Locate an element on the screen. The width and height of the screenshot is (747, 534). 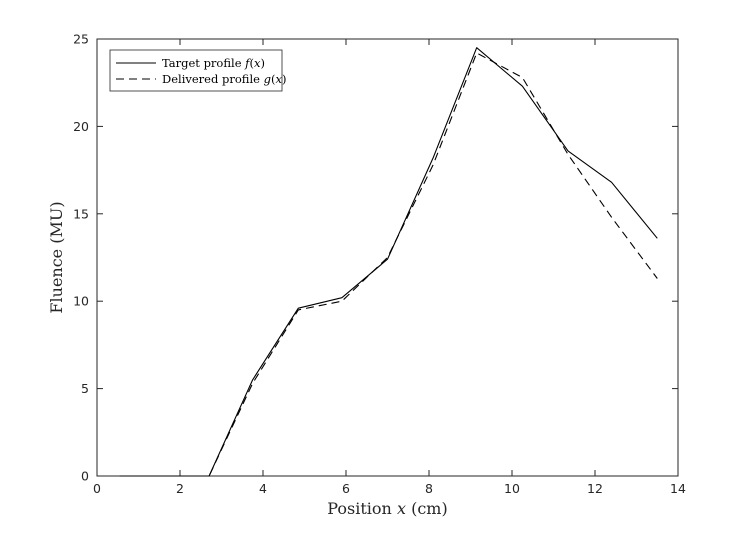
x-tick-label: 2 is located at coordinates (180, 488).